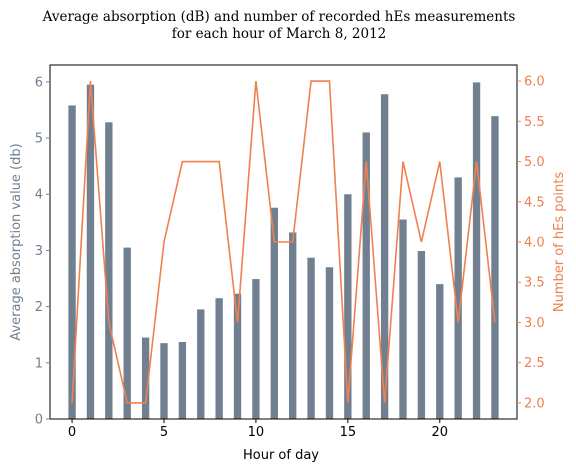 The width and height of the screenshot is (576, 472). I want to click on x-tick-label-0: 0, so click(72, 432).